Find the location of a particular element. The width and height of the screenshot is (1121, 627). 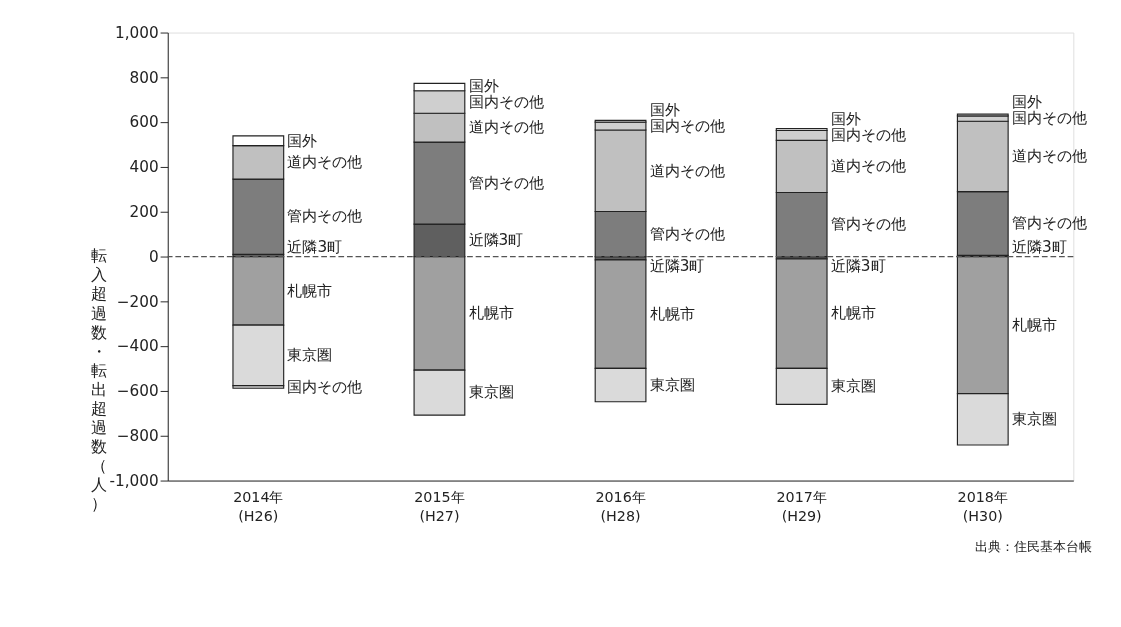

series-label: 東京圏 is located at coordinates (310, 355).